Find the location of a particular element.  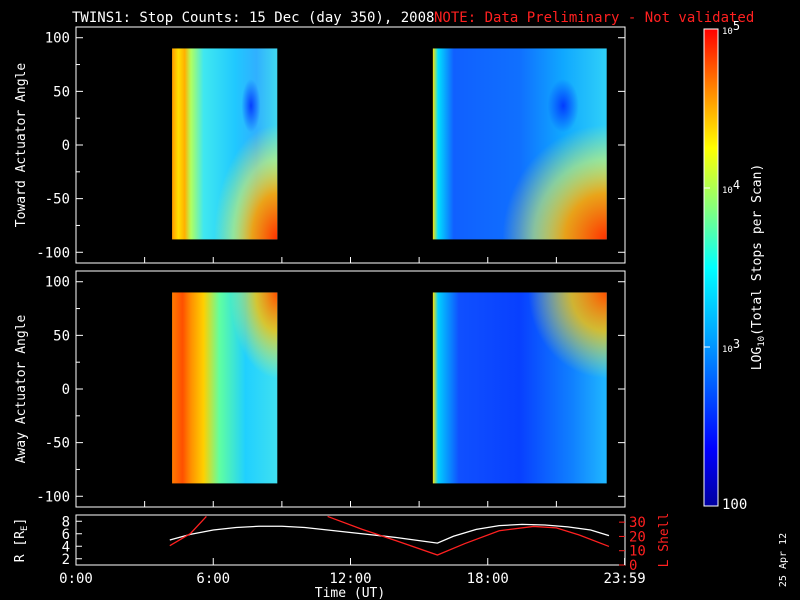

colorbar-scale is located at coordinates (711, 267).